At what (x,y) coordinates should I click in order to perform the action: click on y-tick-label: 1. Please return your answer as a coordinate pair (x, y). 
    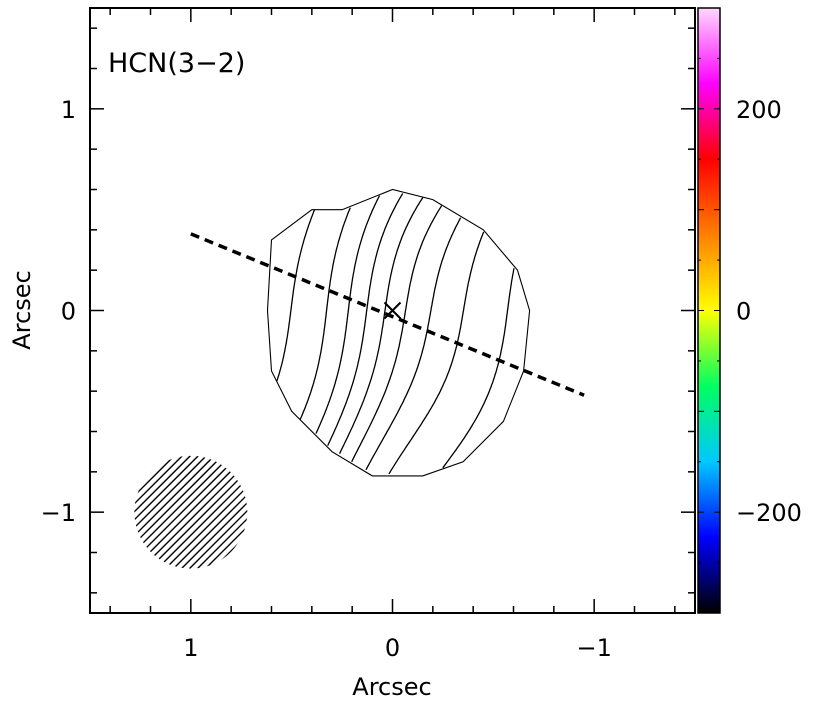
    Looking at the image, I should click on (68, 110).